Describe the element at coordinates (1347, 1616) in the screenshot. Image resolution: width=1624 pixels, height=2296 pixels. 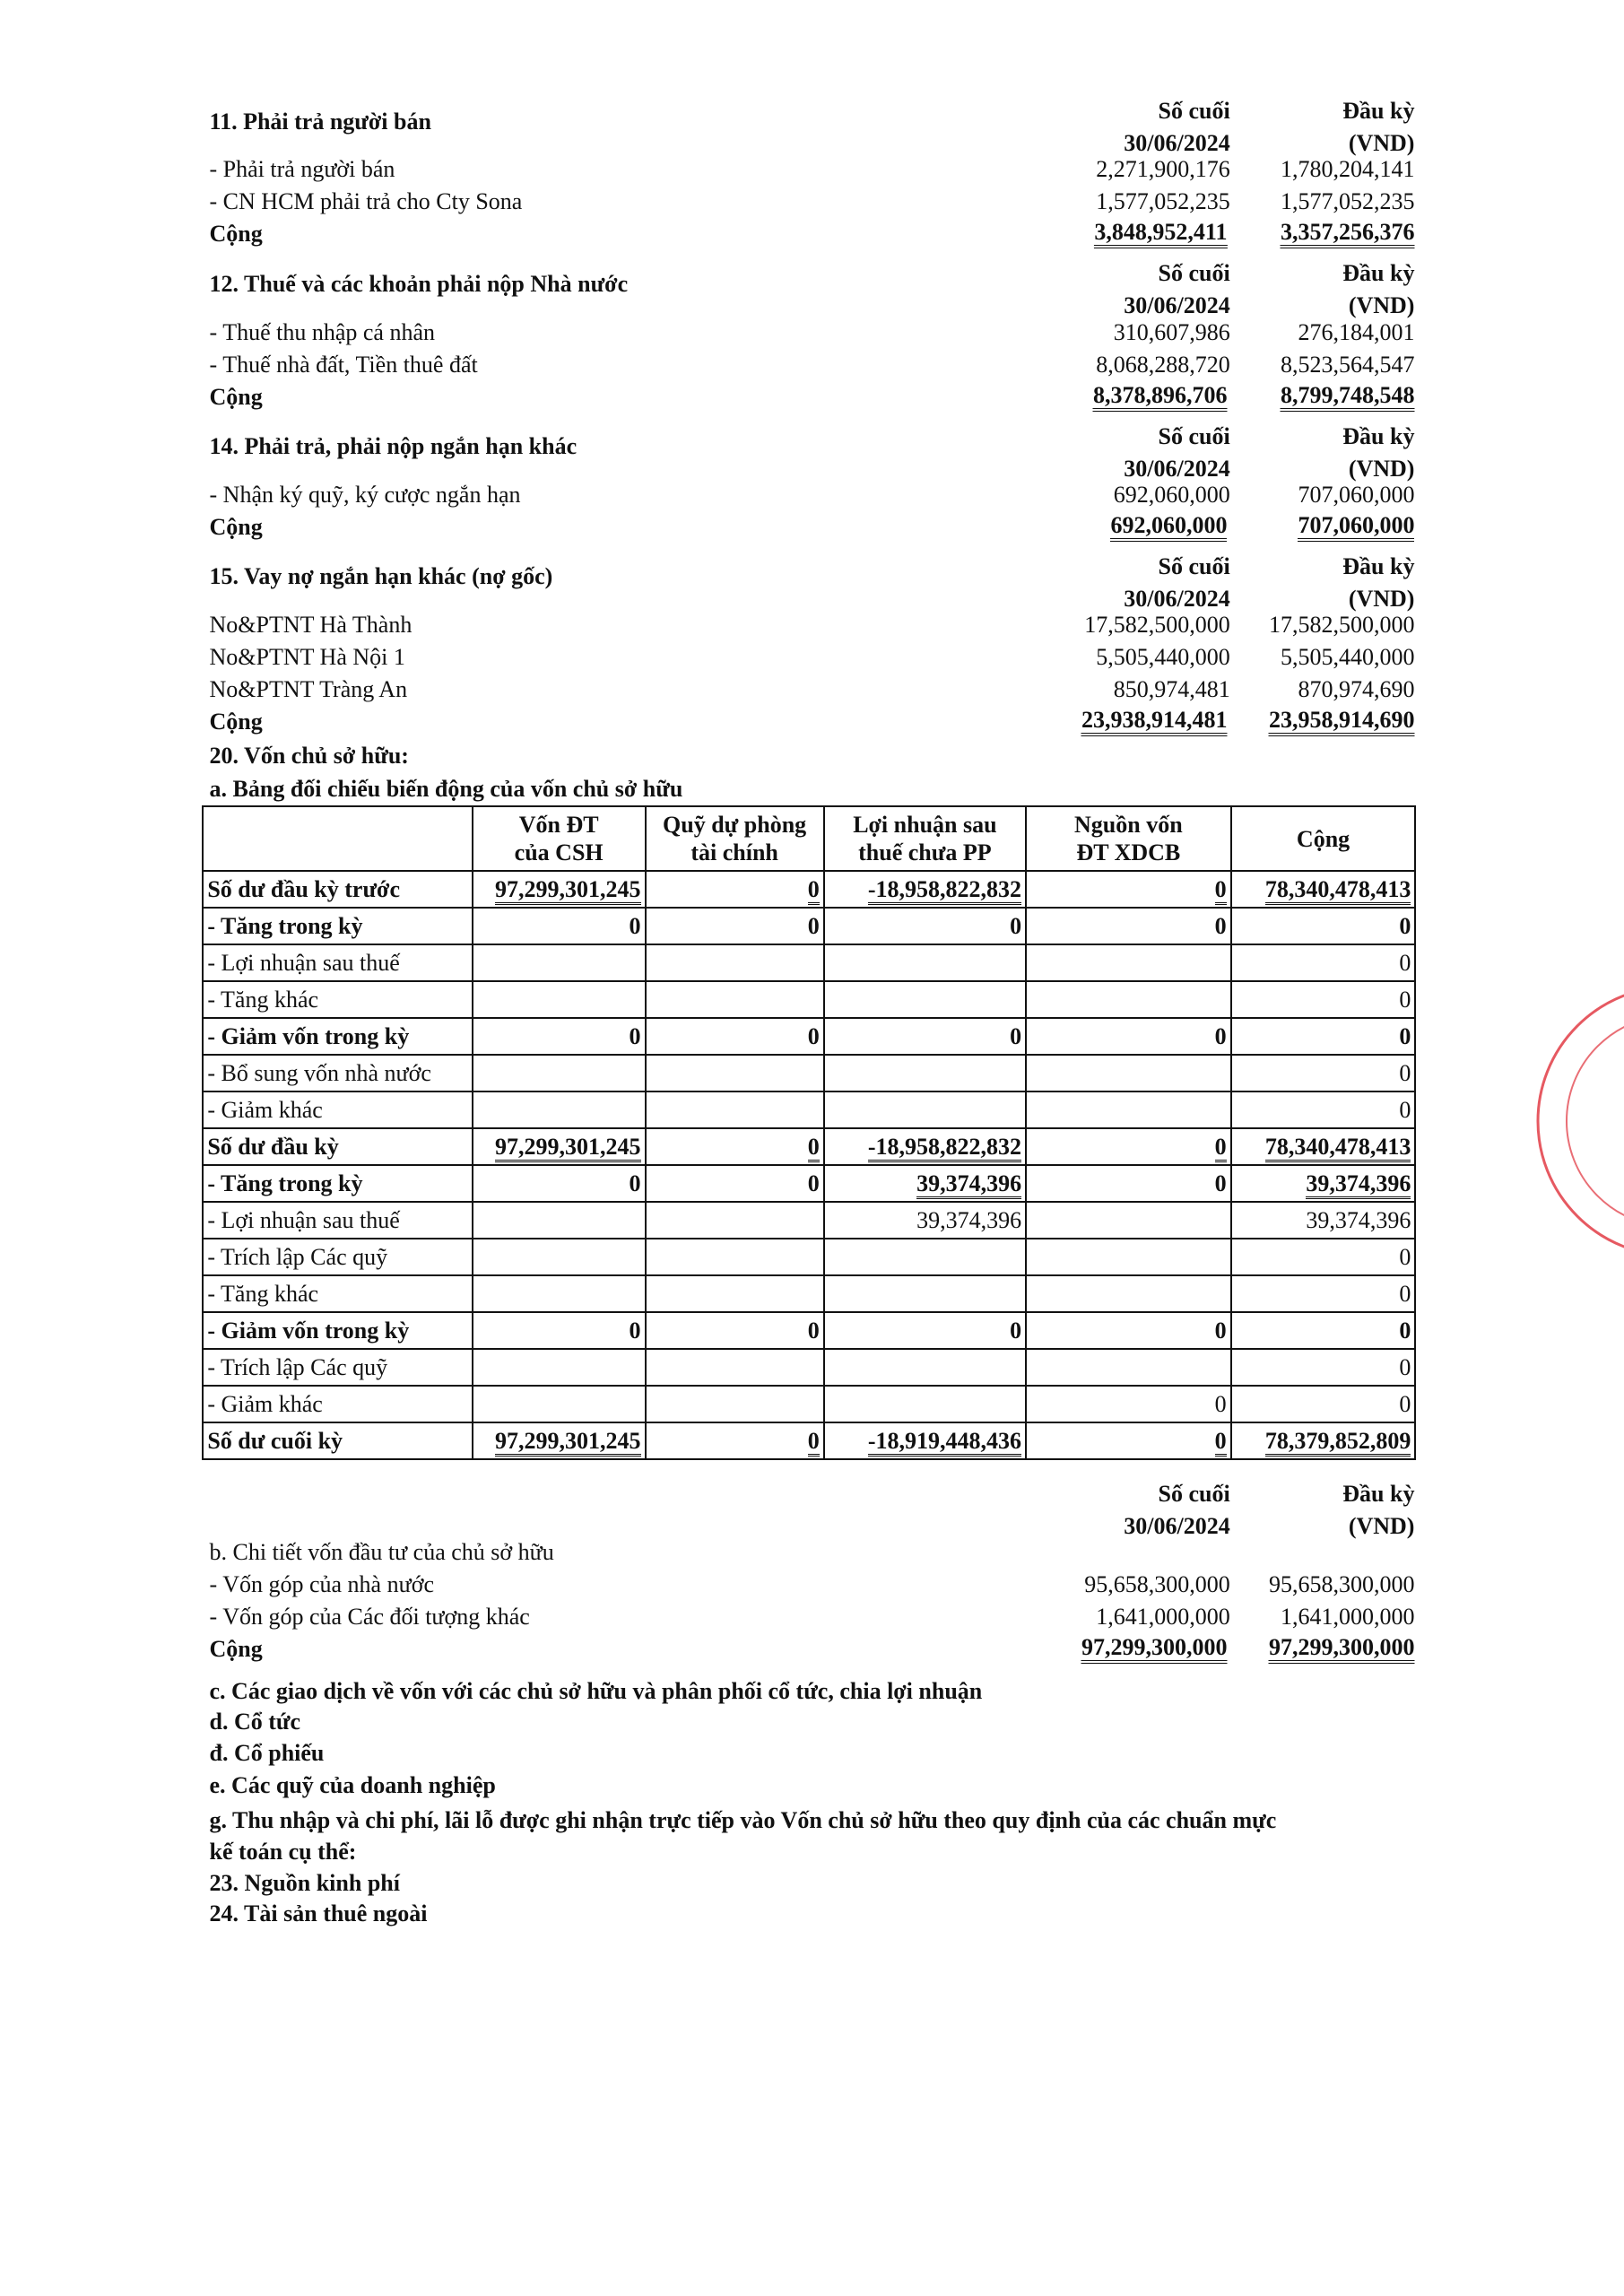
I see `amount: 1,641,000,000` at that location.